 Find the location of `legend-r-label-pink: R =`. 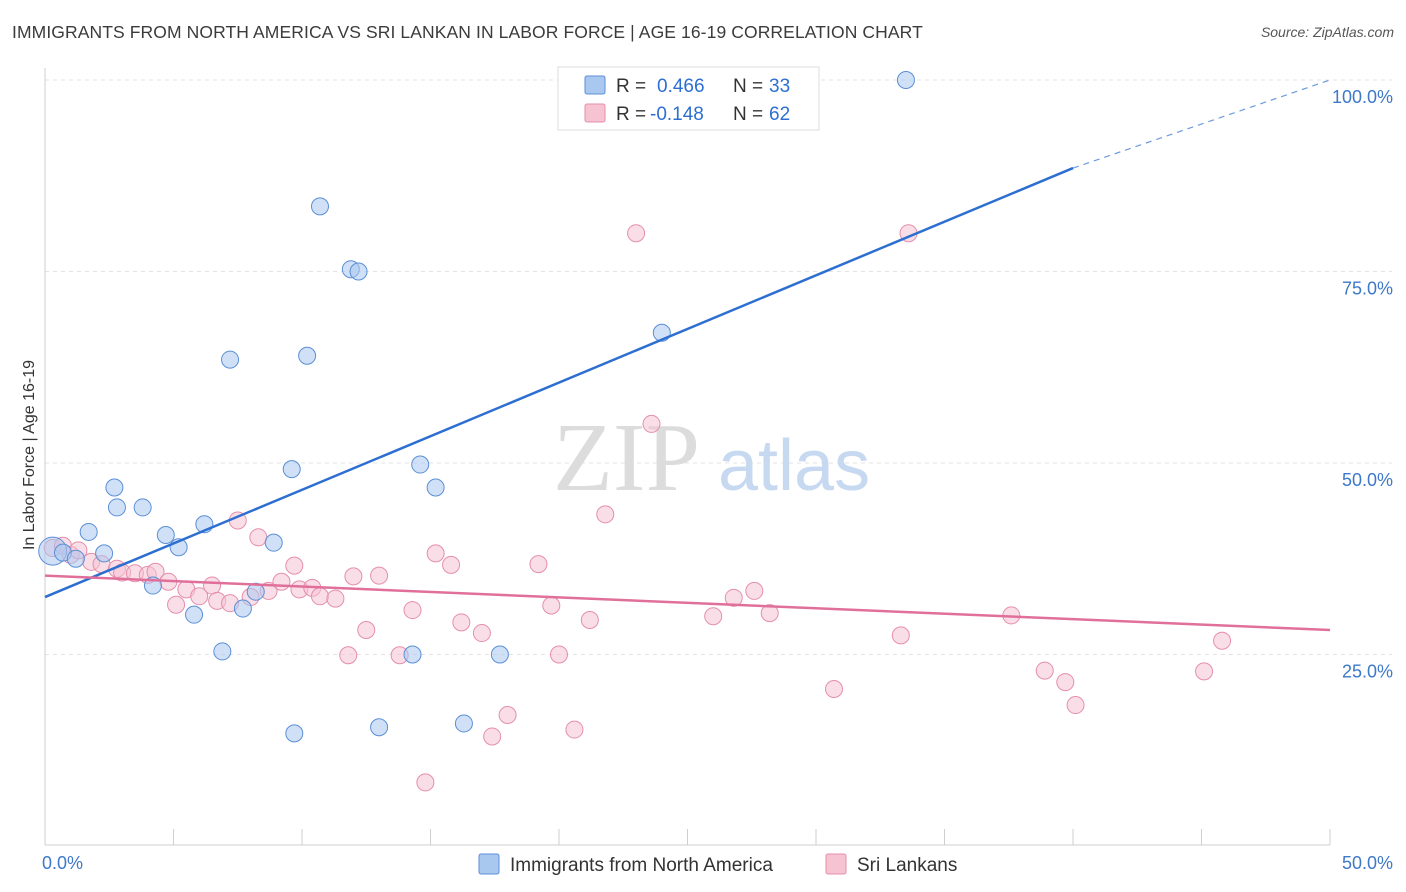

legend-r-label-pink: R = is located at coordinates (631, 114).